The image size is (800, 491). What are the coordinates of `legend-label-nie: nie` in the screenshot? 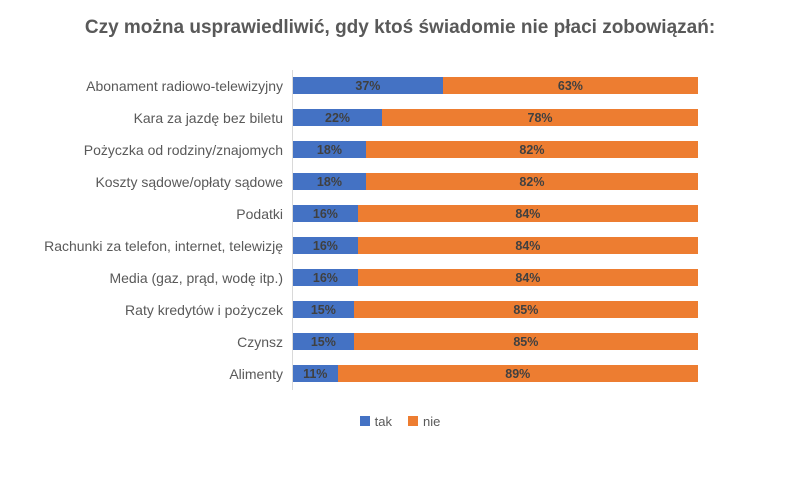 It's located at (431, 421).